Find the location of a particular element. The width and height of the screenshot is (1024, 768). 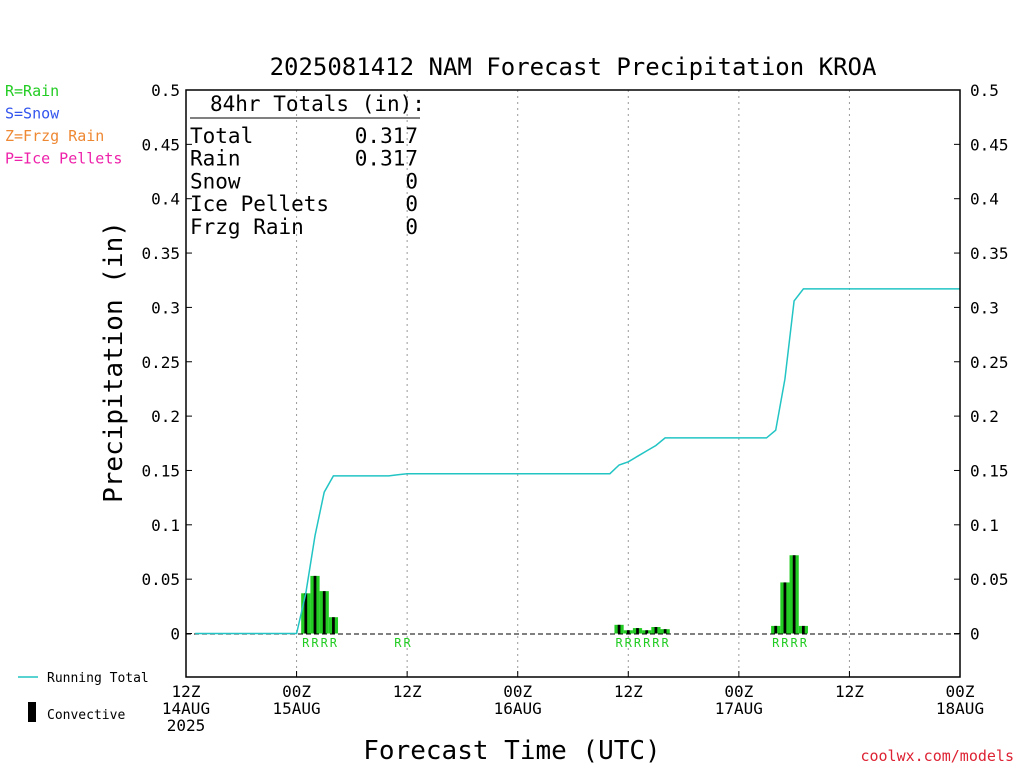

y-axis-right: 0.5 0.45 0.4 0.35 0.3 0.25 0.2 0.15 0.1 0.05 0 is located at coordinates (981, 362).